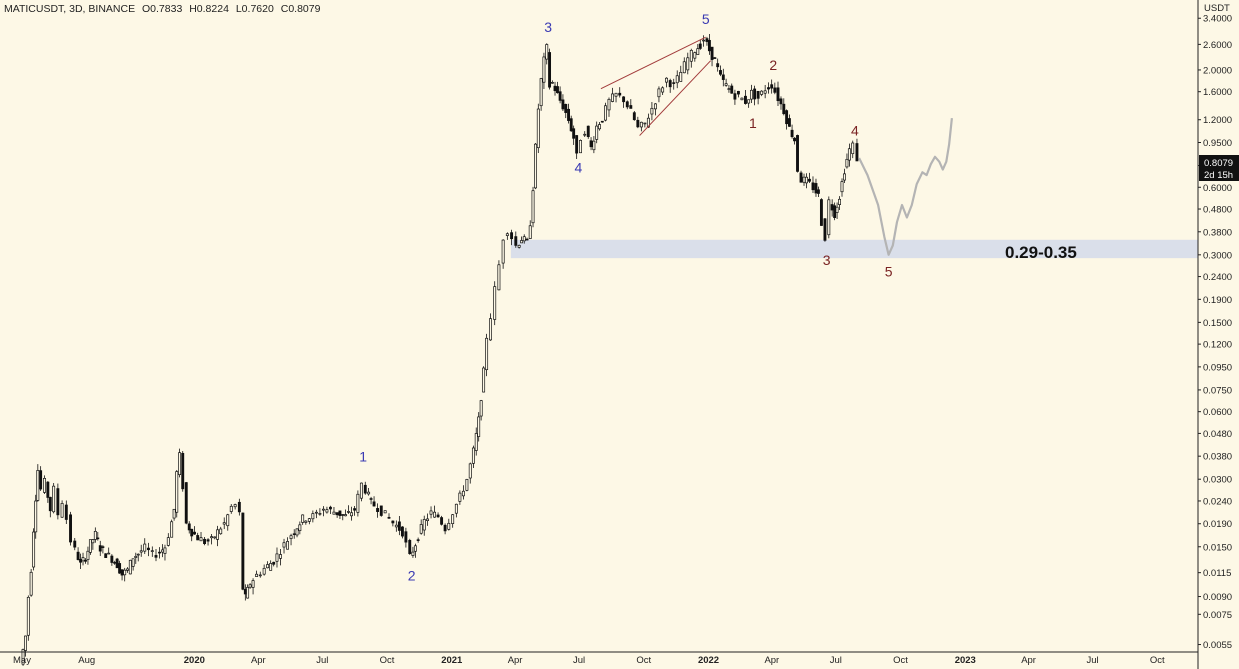 The width and height of the screenshot is (1239, 669). Describe the element at coordinates (1217, 434) in the screenshot. I see `price-tick-label: 0.0480` at that location.